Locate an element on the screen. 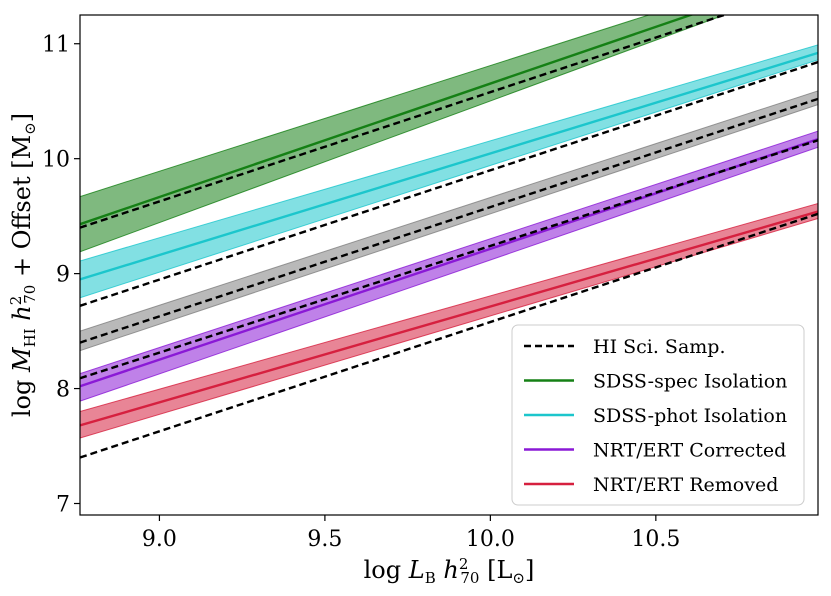 This screenshot has width=831, height=596. legend-entry-nrt-ert-corrected: NRT/ERT Corrected is located at coordinates (655, 451).